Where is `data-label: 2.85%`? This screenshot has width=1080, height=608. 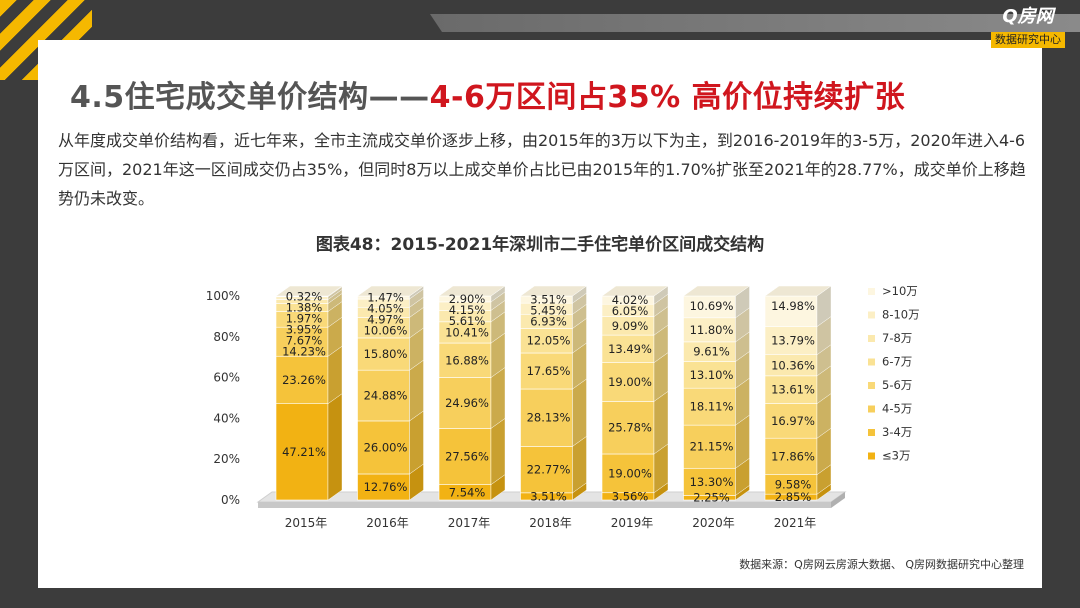 data-label: 2.85% is located at coordinates (793, 497).